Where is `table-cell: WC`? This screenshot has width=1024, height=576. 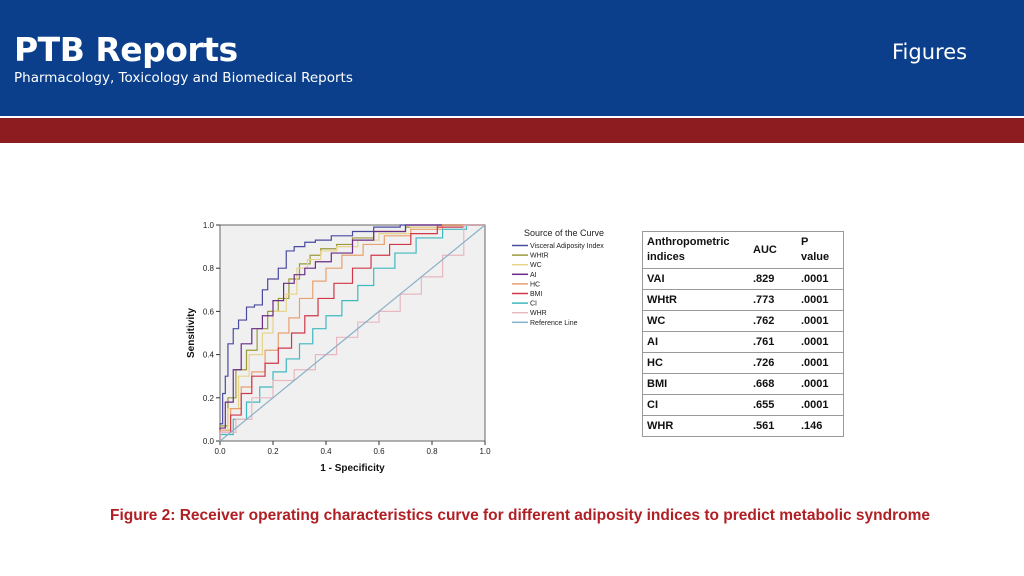 table-cell: WC is located at coordinates (695, 321).